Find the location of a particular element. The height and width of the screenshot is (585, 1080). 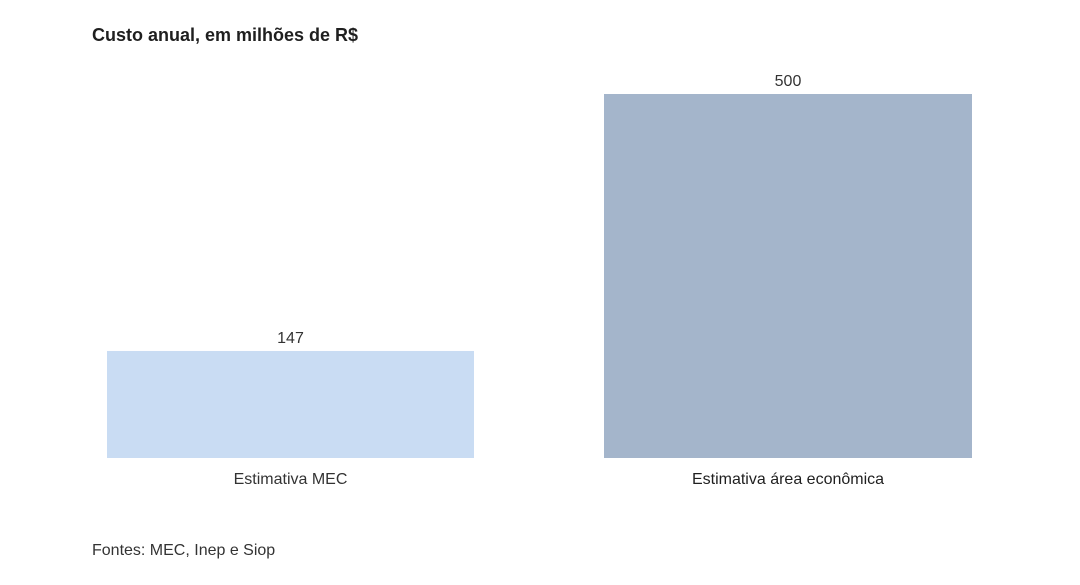

category-label-1: Estimativa MEC is located at coordinates (291, 479).